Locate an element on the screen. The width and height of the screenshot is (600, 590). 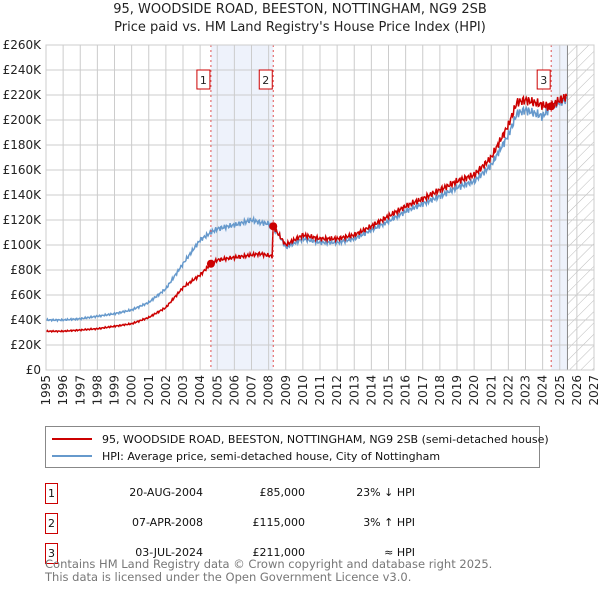
transaction-row: 1 20-AUG-2004 £85,000 23% ↓ HPI is located at coordinates (230, 493).